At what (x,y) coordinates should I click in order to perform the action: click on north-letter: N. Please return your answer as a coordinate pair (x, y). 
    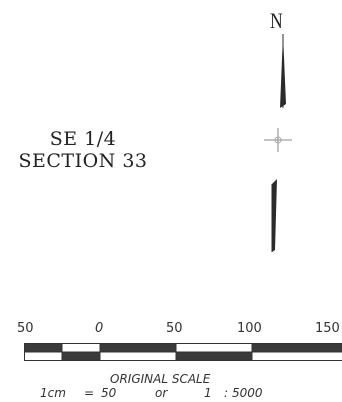
    Looking at the image, I should click on (276, 20).